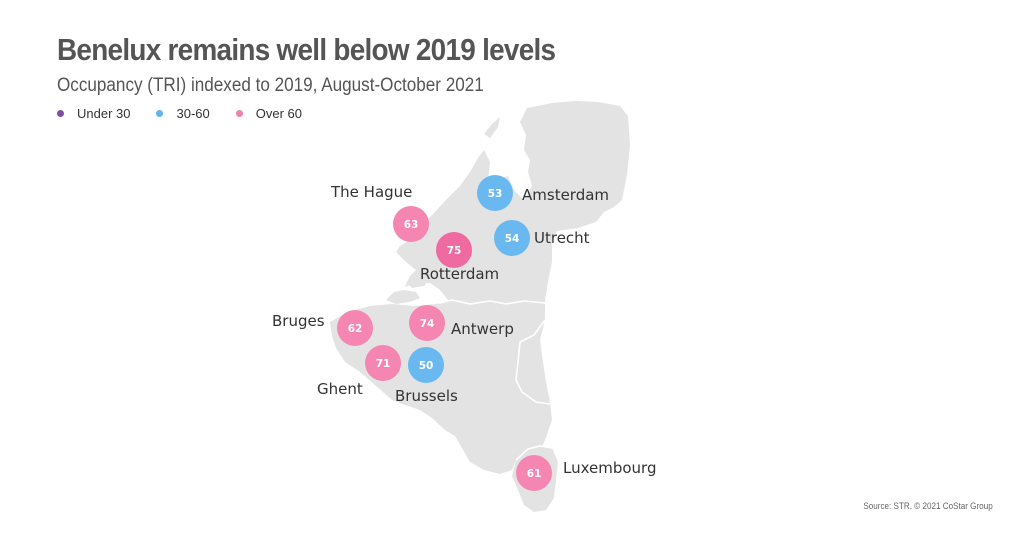 This screenshot has width=1024, height=537. I want to click on label-antwerp: Antwerp, so click(482, 329).